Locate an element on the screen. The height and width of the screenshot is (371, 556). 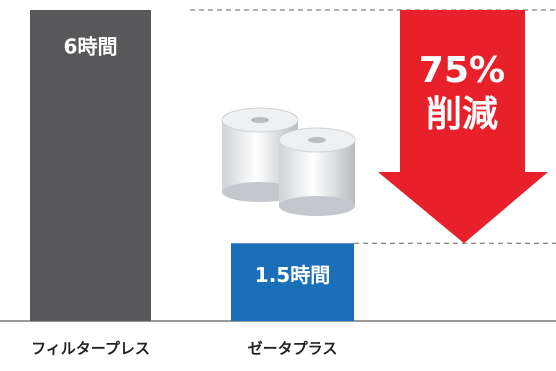
cartridge-image is located at coordinates (288, 161).